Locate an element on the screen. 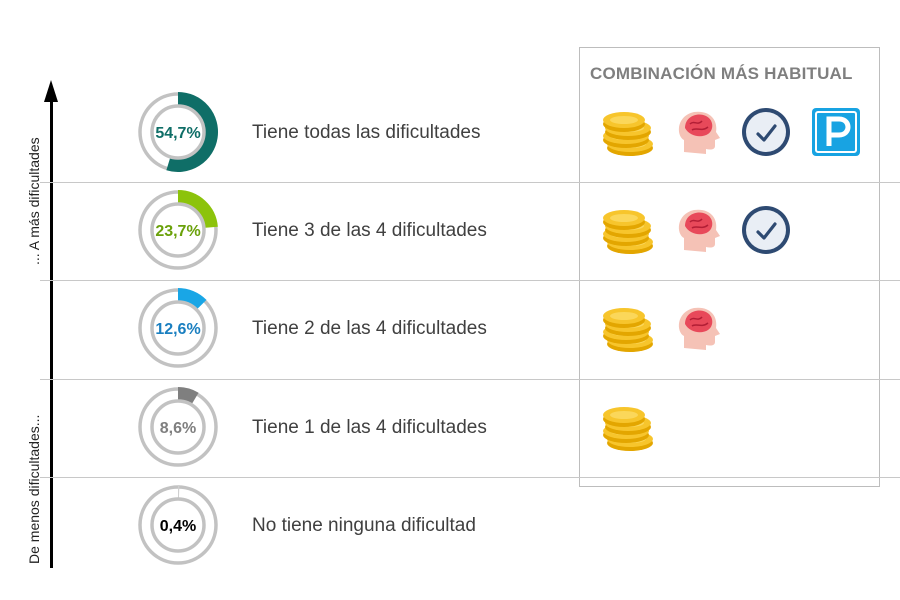  donut-chart: 0,4% is located at coordinates (178, 524).